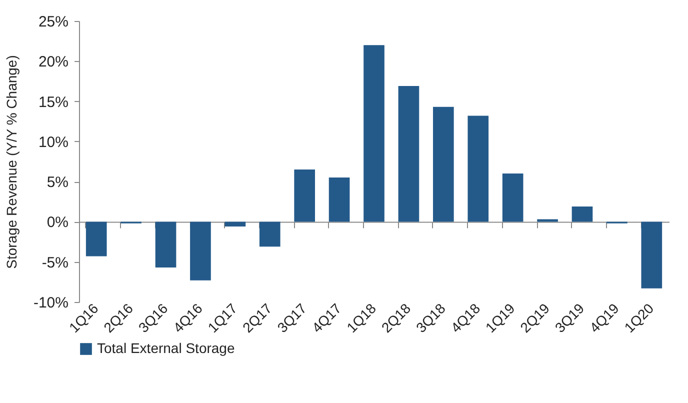 This screenshot has height=403, width=688. What do you see at coordinates (11, 162) in the screenshot?
I see `y-axis-title: Storage Revenue (Y/Y % Change)` at bounding box center [11, 162].